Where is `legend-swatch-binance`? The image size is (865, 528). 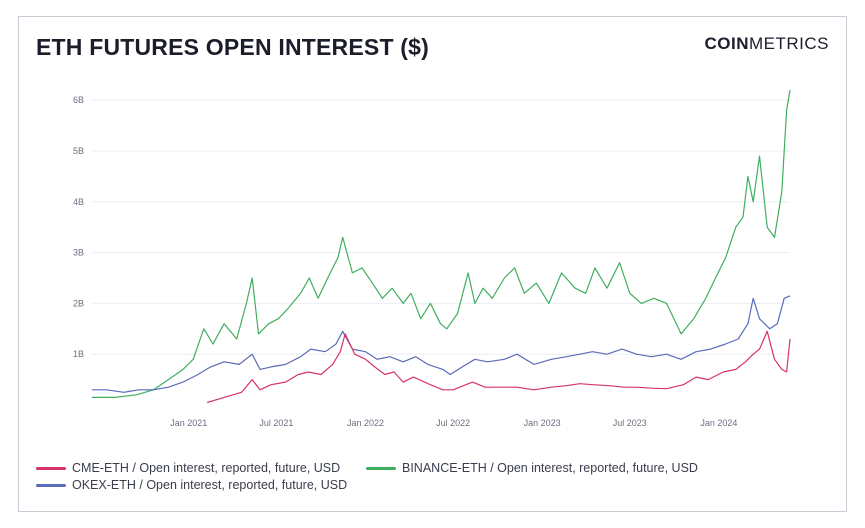
legend-swatch-binance is located at coordinates (381, 468).